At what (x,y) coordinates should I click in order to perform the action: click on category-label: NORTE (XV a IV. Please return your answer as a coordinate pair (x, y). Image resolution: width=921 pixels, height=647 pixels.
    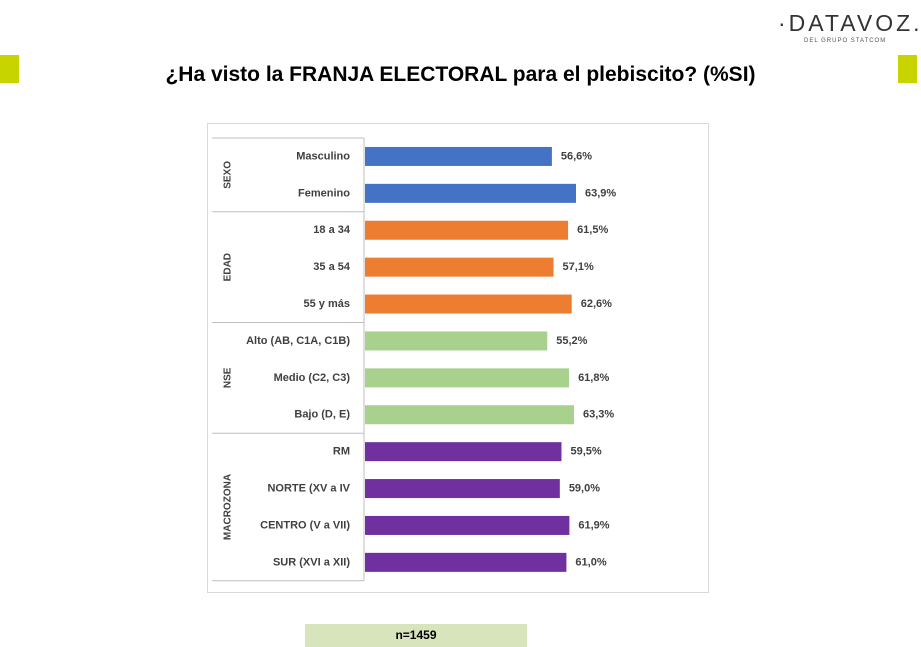
    Looking at the image, I should click on (308, 488).